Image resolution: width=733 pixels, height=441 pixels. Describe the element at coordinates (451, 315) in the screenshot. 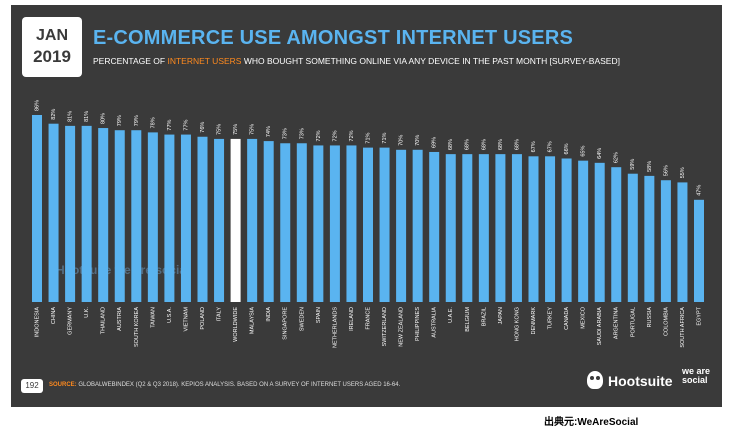

I see `category-label: U.A.E.` at that location.